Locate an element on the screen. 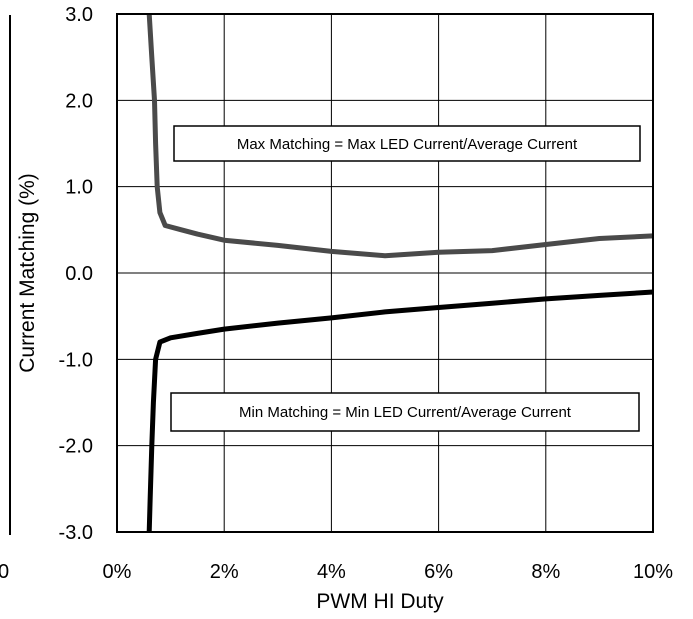  y-tick-label: -3.0 is located at coordinates (76, 533).